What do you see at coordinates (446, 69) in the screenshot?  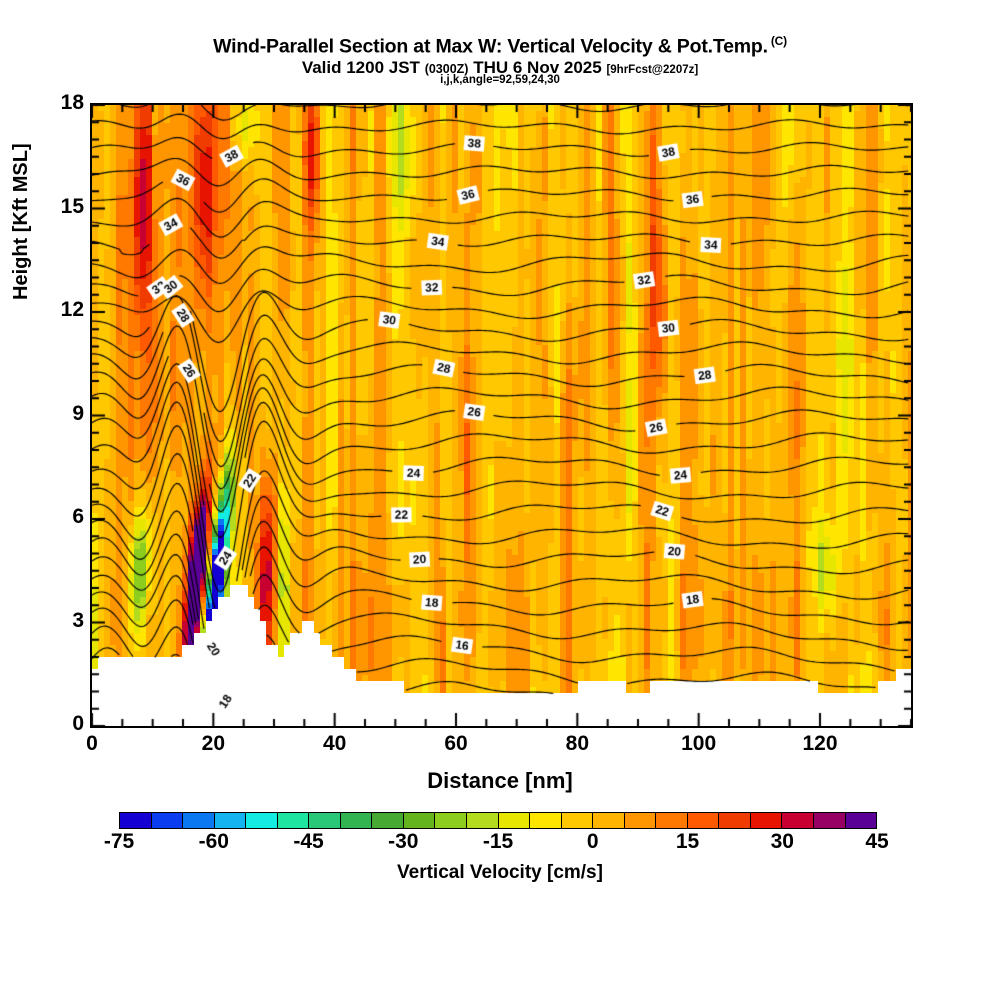 I see `subtitle-utc-time: (0300Z)` at bounding box center [446, 69].